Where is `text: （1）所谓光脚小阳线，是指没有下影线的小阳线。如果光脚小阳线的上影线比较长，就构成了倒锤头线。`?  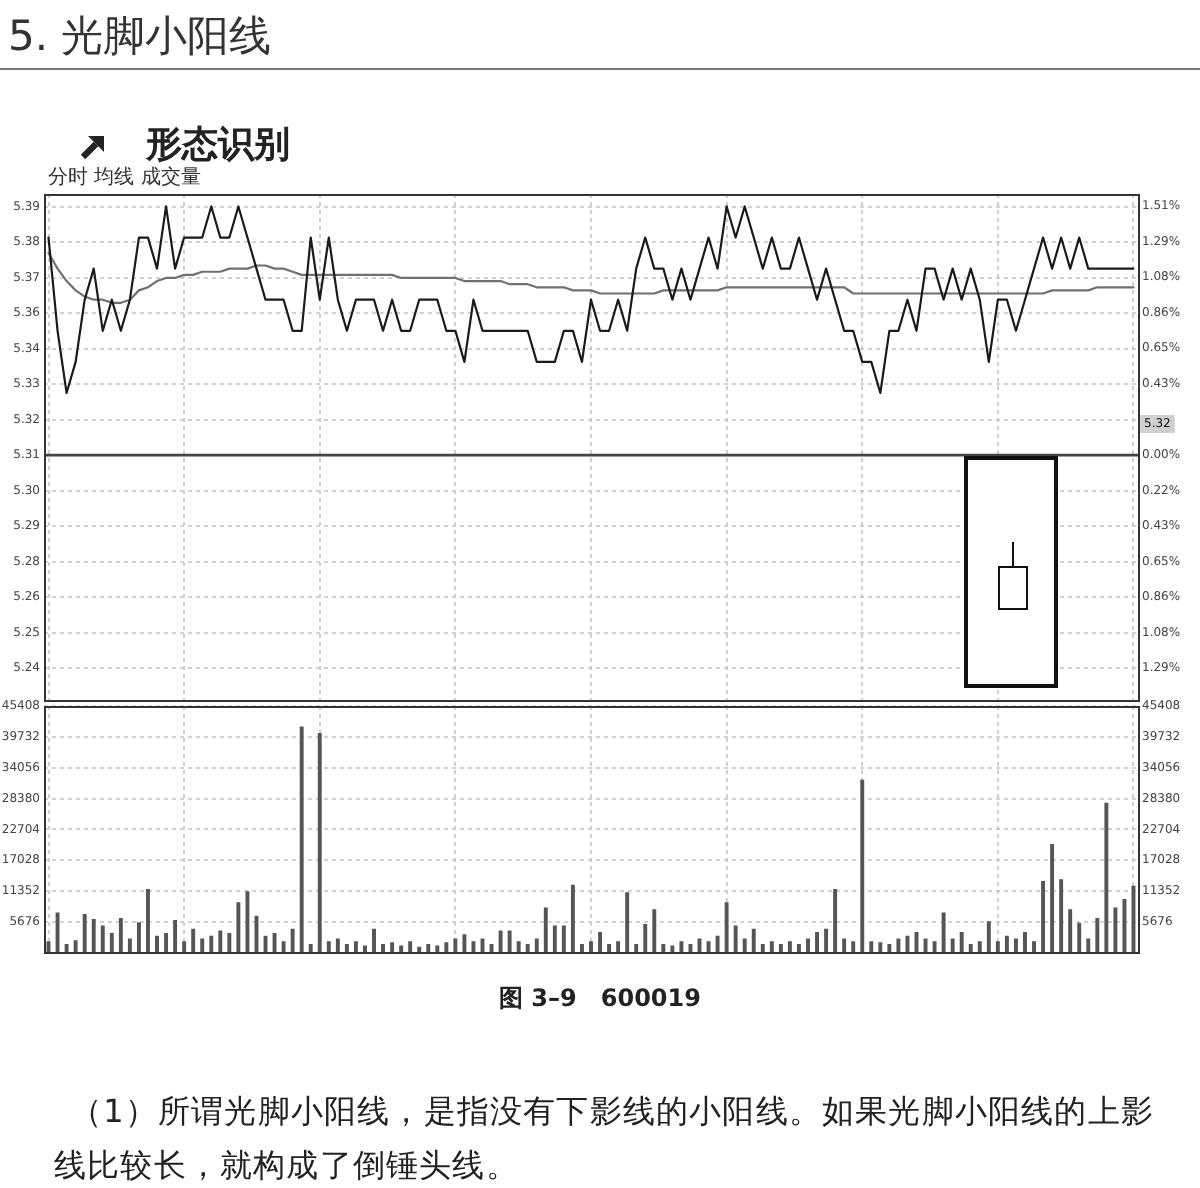
text: （1）所谓光脚小阳线，是指没有下影线的小阳线。如果光脚小阳线的上影线比较长，就构成了倒锤头线。 is located at coordinates (605, 1139).